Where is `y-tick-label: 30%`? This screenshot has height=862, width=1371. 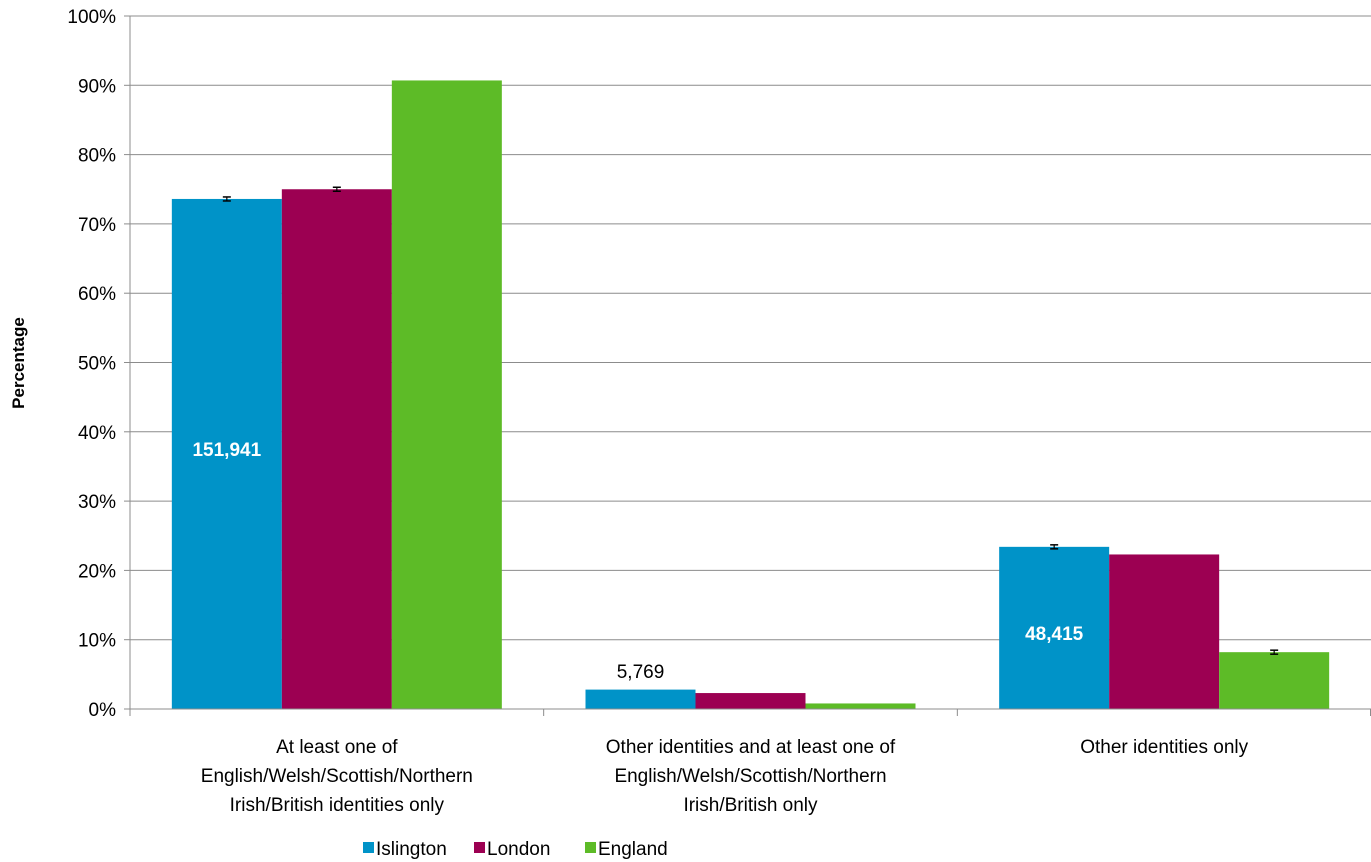 y-tick-label: 30% is located at coordinates (97, 502).